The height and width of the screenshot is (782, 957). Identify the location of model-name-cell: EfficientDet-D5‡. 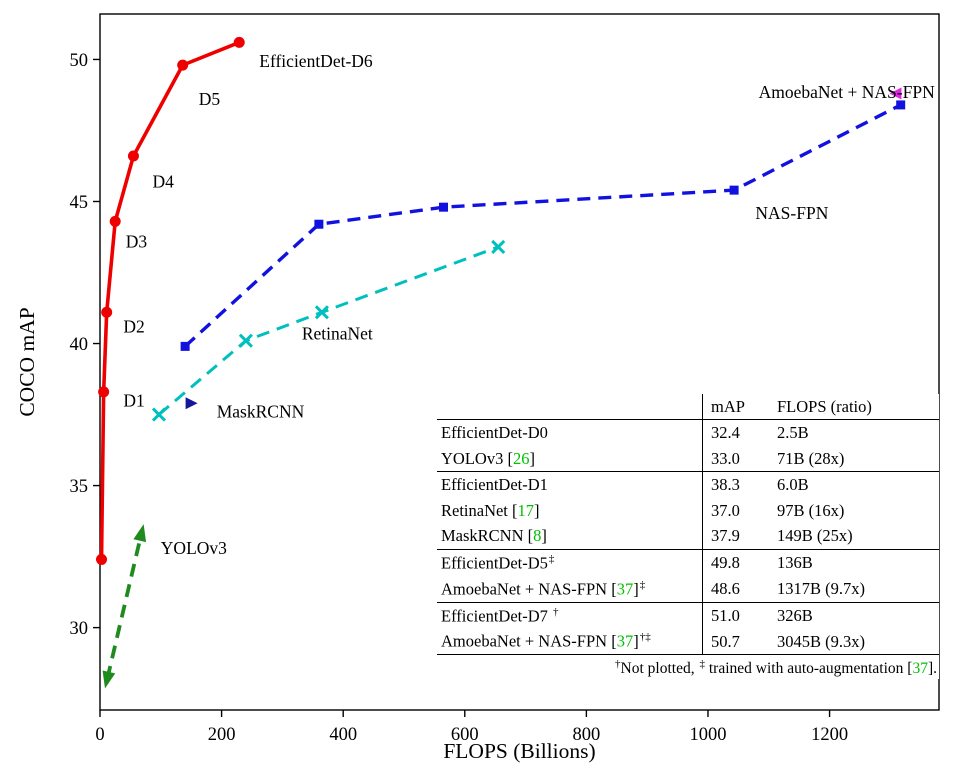
(498, 562).